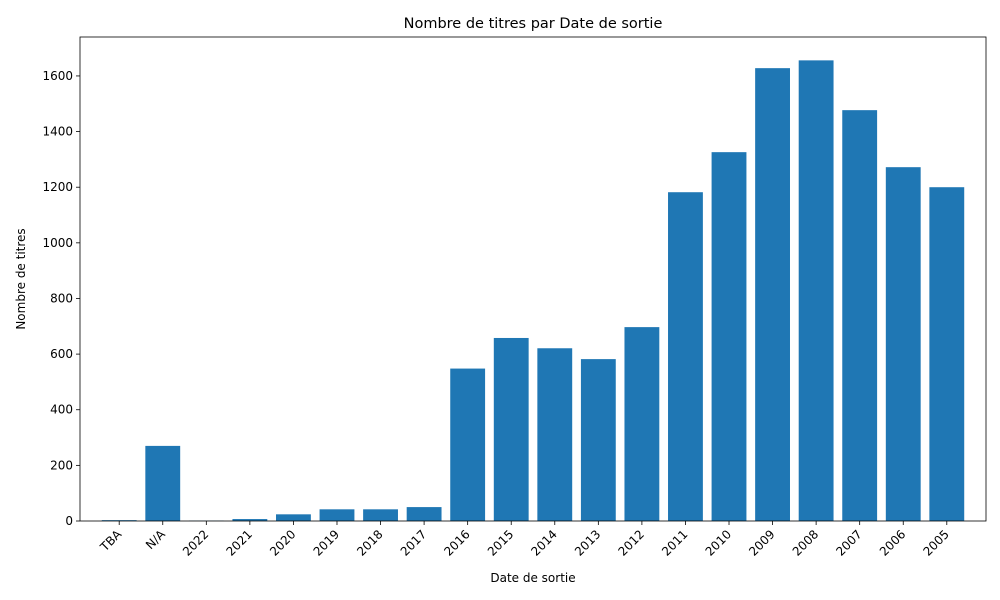  I want to click on x-tick-label: 2019, so click(326, 542).